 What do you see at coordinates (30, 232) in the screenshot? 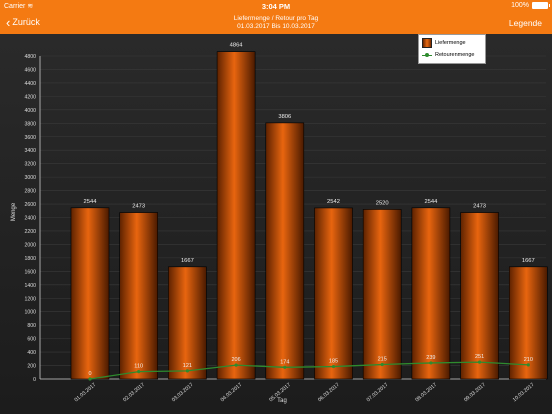
I see `y-tick-label: 2200` at bounding box center [30, 232].